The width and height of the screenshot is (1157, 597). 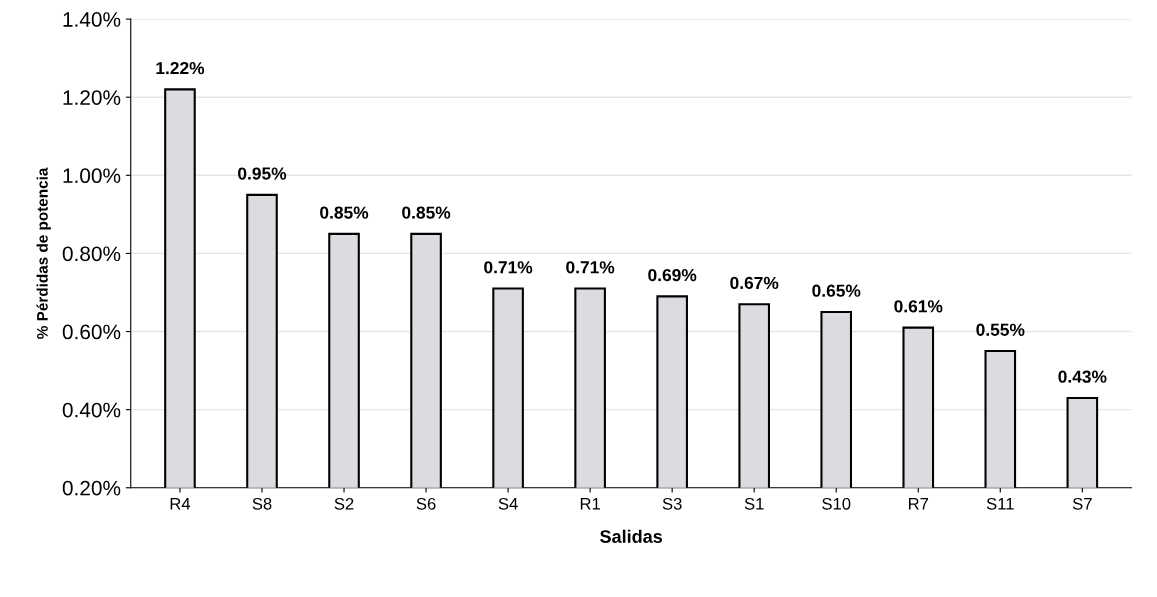 I want to click on data-label: 0.65%, so click(x=836, y=290).